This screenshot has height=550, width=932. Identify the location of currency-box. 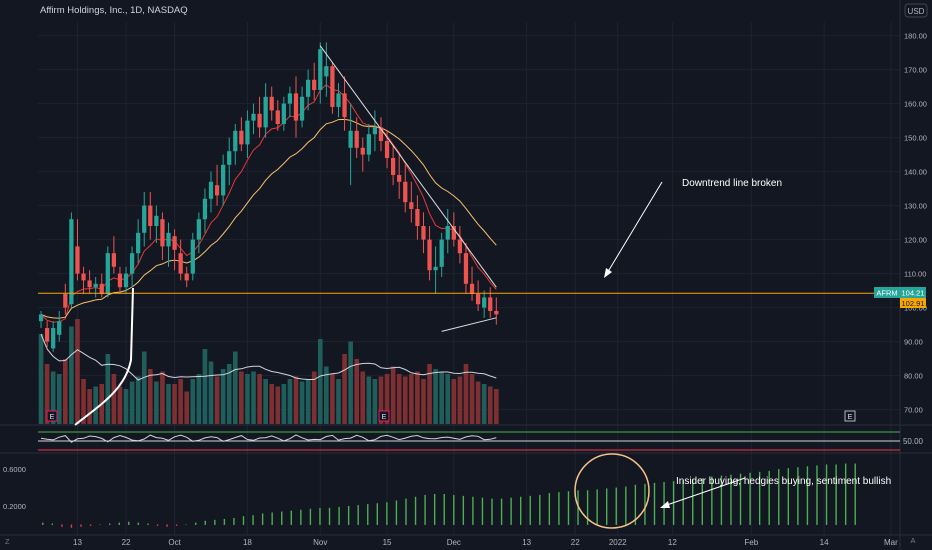
(916, 10).